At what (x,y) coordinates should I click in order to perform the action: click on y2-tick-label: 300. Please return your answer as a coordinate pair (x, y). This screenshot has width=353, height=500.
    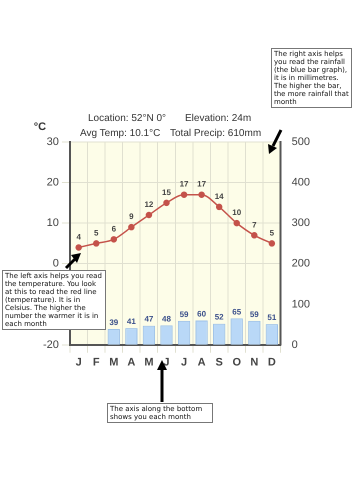
    Looking at the image, I should click on (301, 223).